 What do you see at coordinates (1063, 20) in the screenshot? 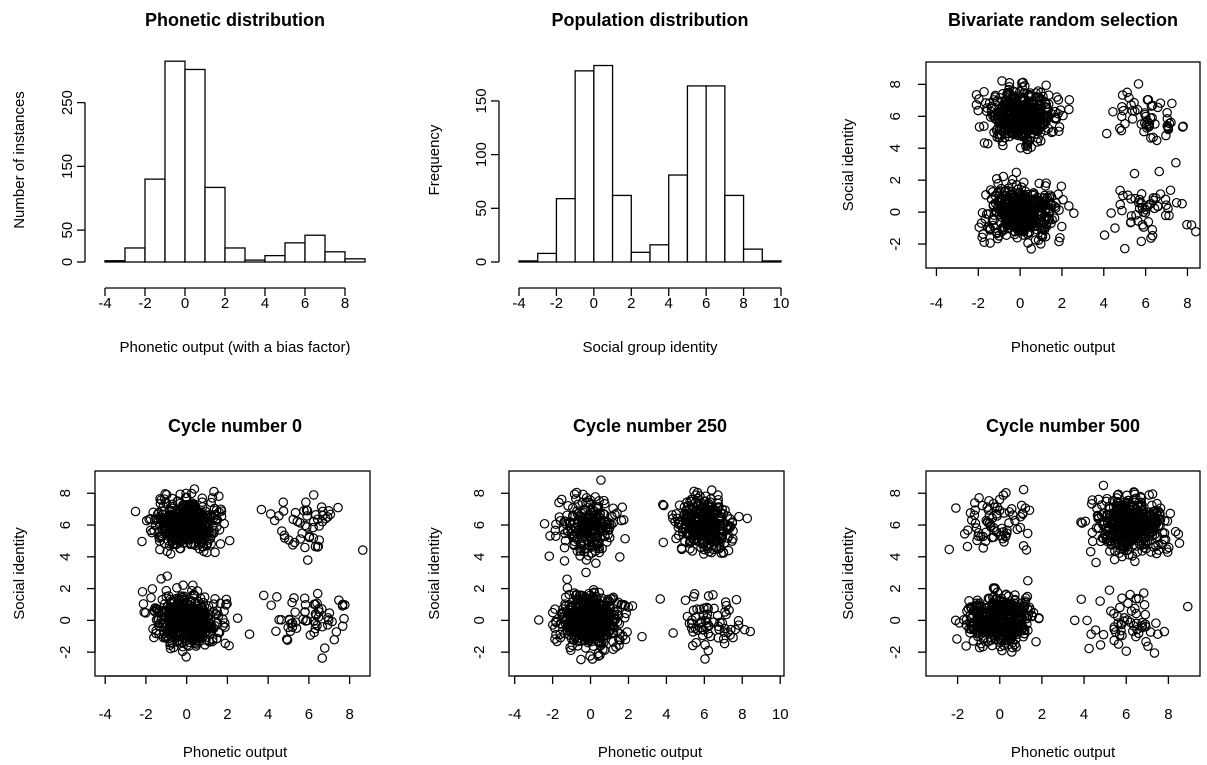
I see `chart-title: Bivariate random selection` at bounding box center [1063, 20].